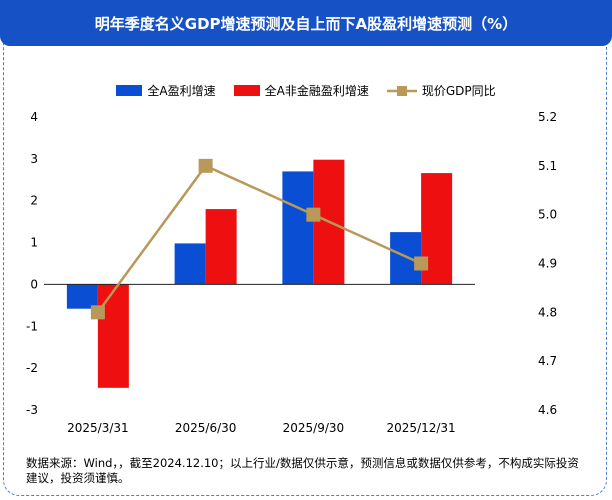 Image resolution: width=612 pixels, height=500 pixels. Describe the element at coordinates (98, 428) in the screenshot. I see `x-tick-label: 2025/3/31` at that location.